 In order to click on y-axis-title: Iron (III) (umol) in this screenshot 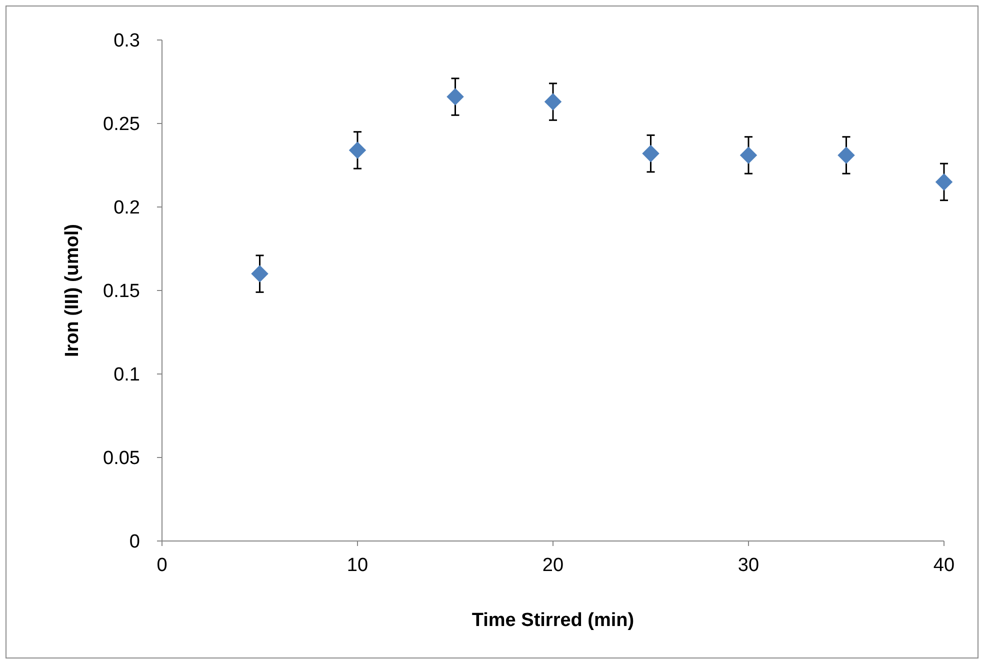, I will do `click(72, 290)`.